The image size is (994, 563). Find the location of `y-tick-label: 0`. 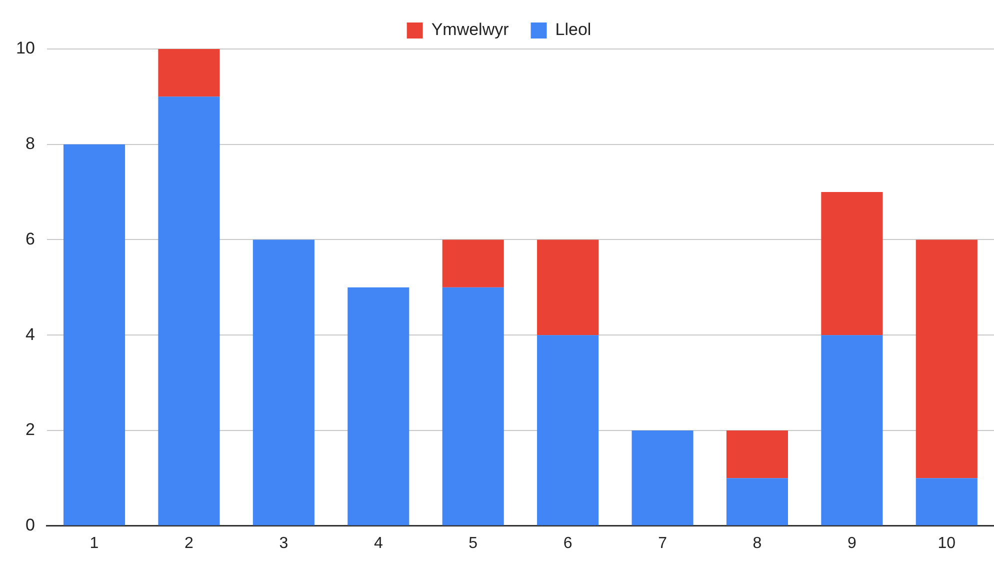

y-tick-label: 0 is located at coordinates (30, 524).